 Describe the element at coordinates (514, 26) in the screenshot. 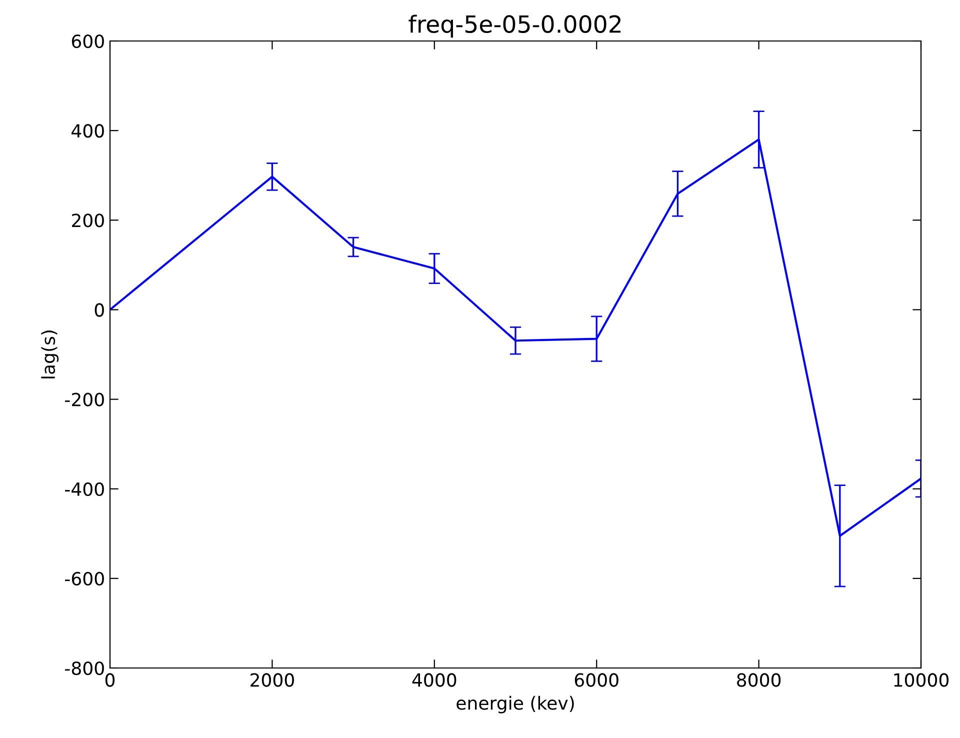

I see `chart-title: freq-5e-05-0.0002` at that location.